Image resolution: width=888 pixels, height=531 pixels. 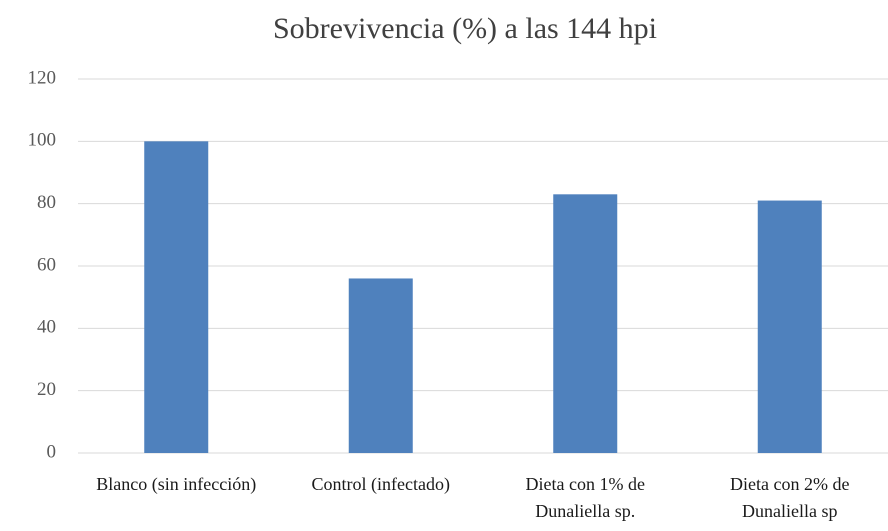 I want to click on y-tick-label: 100, so click(x=42, y=140).